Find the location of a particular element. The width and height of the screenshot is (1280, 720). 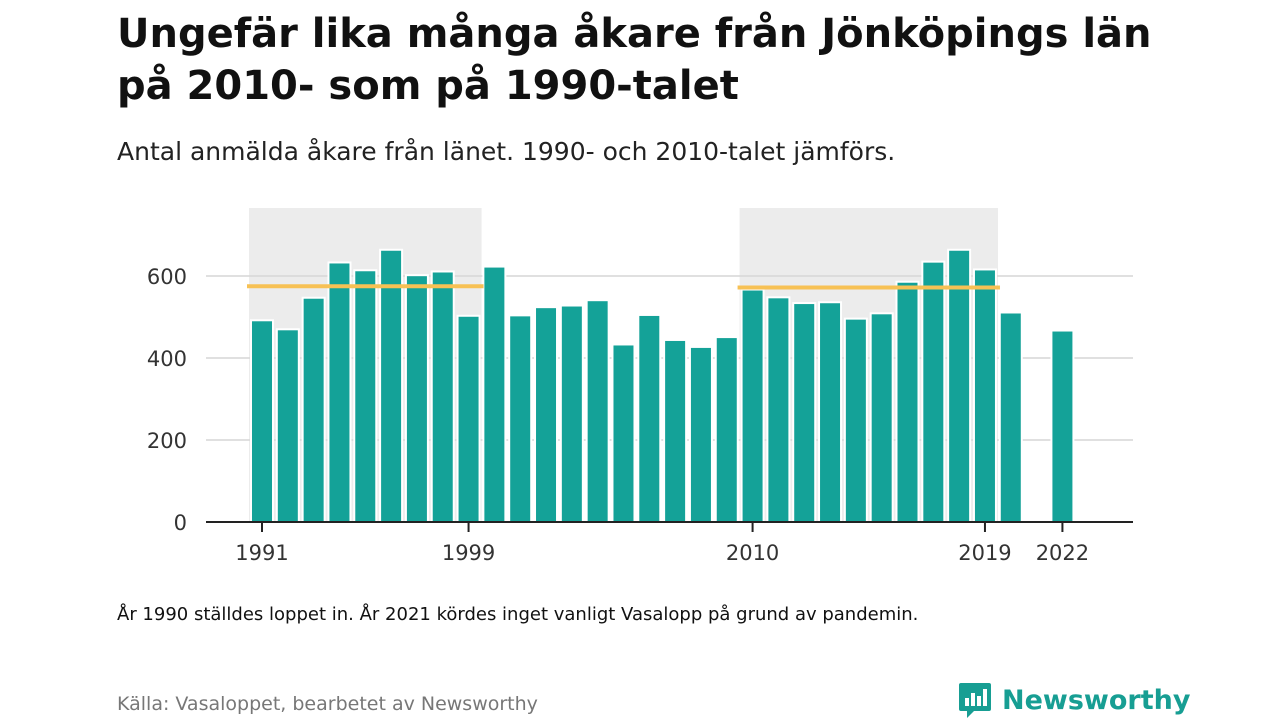

bar-2005 is located at coordinates (623, 433).